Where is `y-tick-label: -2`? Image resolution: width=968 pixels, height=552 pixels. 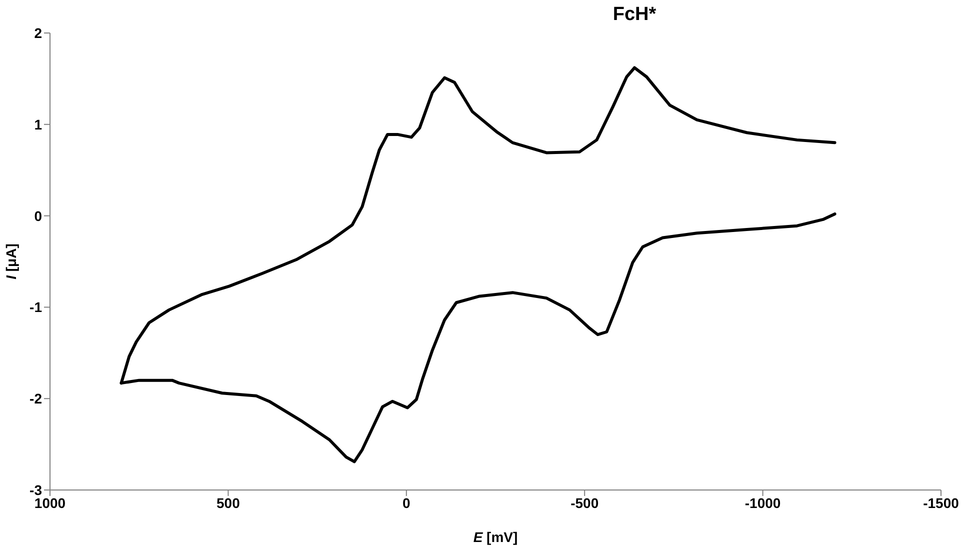 y-tick-label: -2 is located at coordinates (36, 398).